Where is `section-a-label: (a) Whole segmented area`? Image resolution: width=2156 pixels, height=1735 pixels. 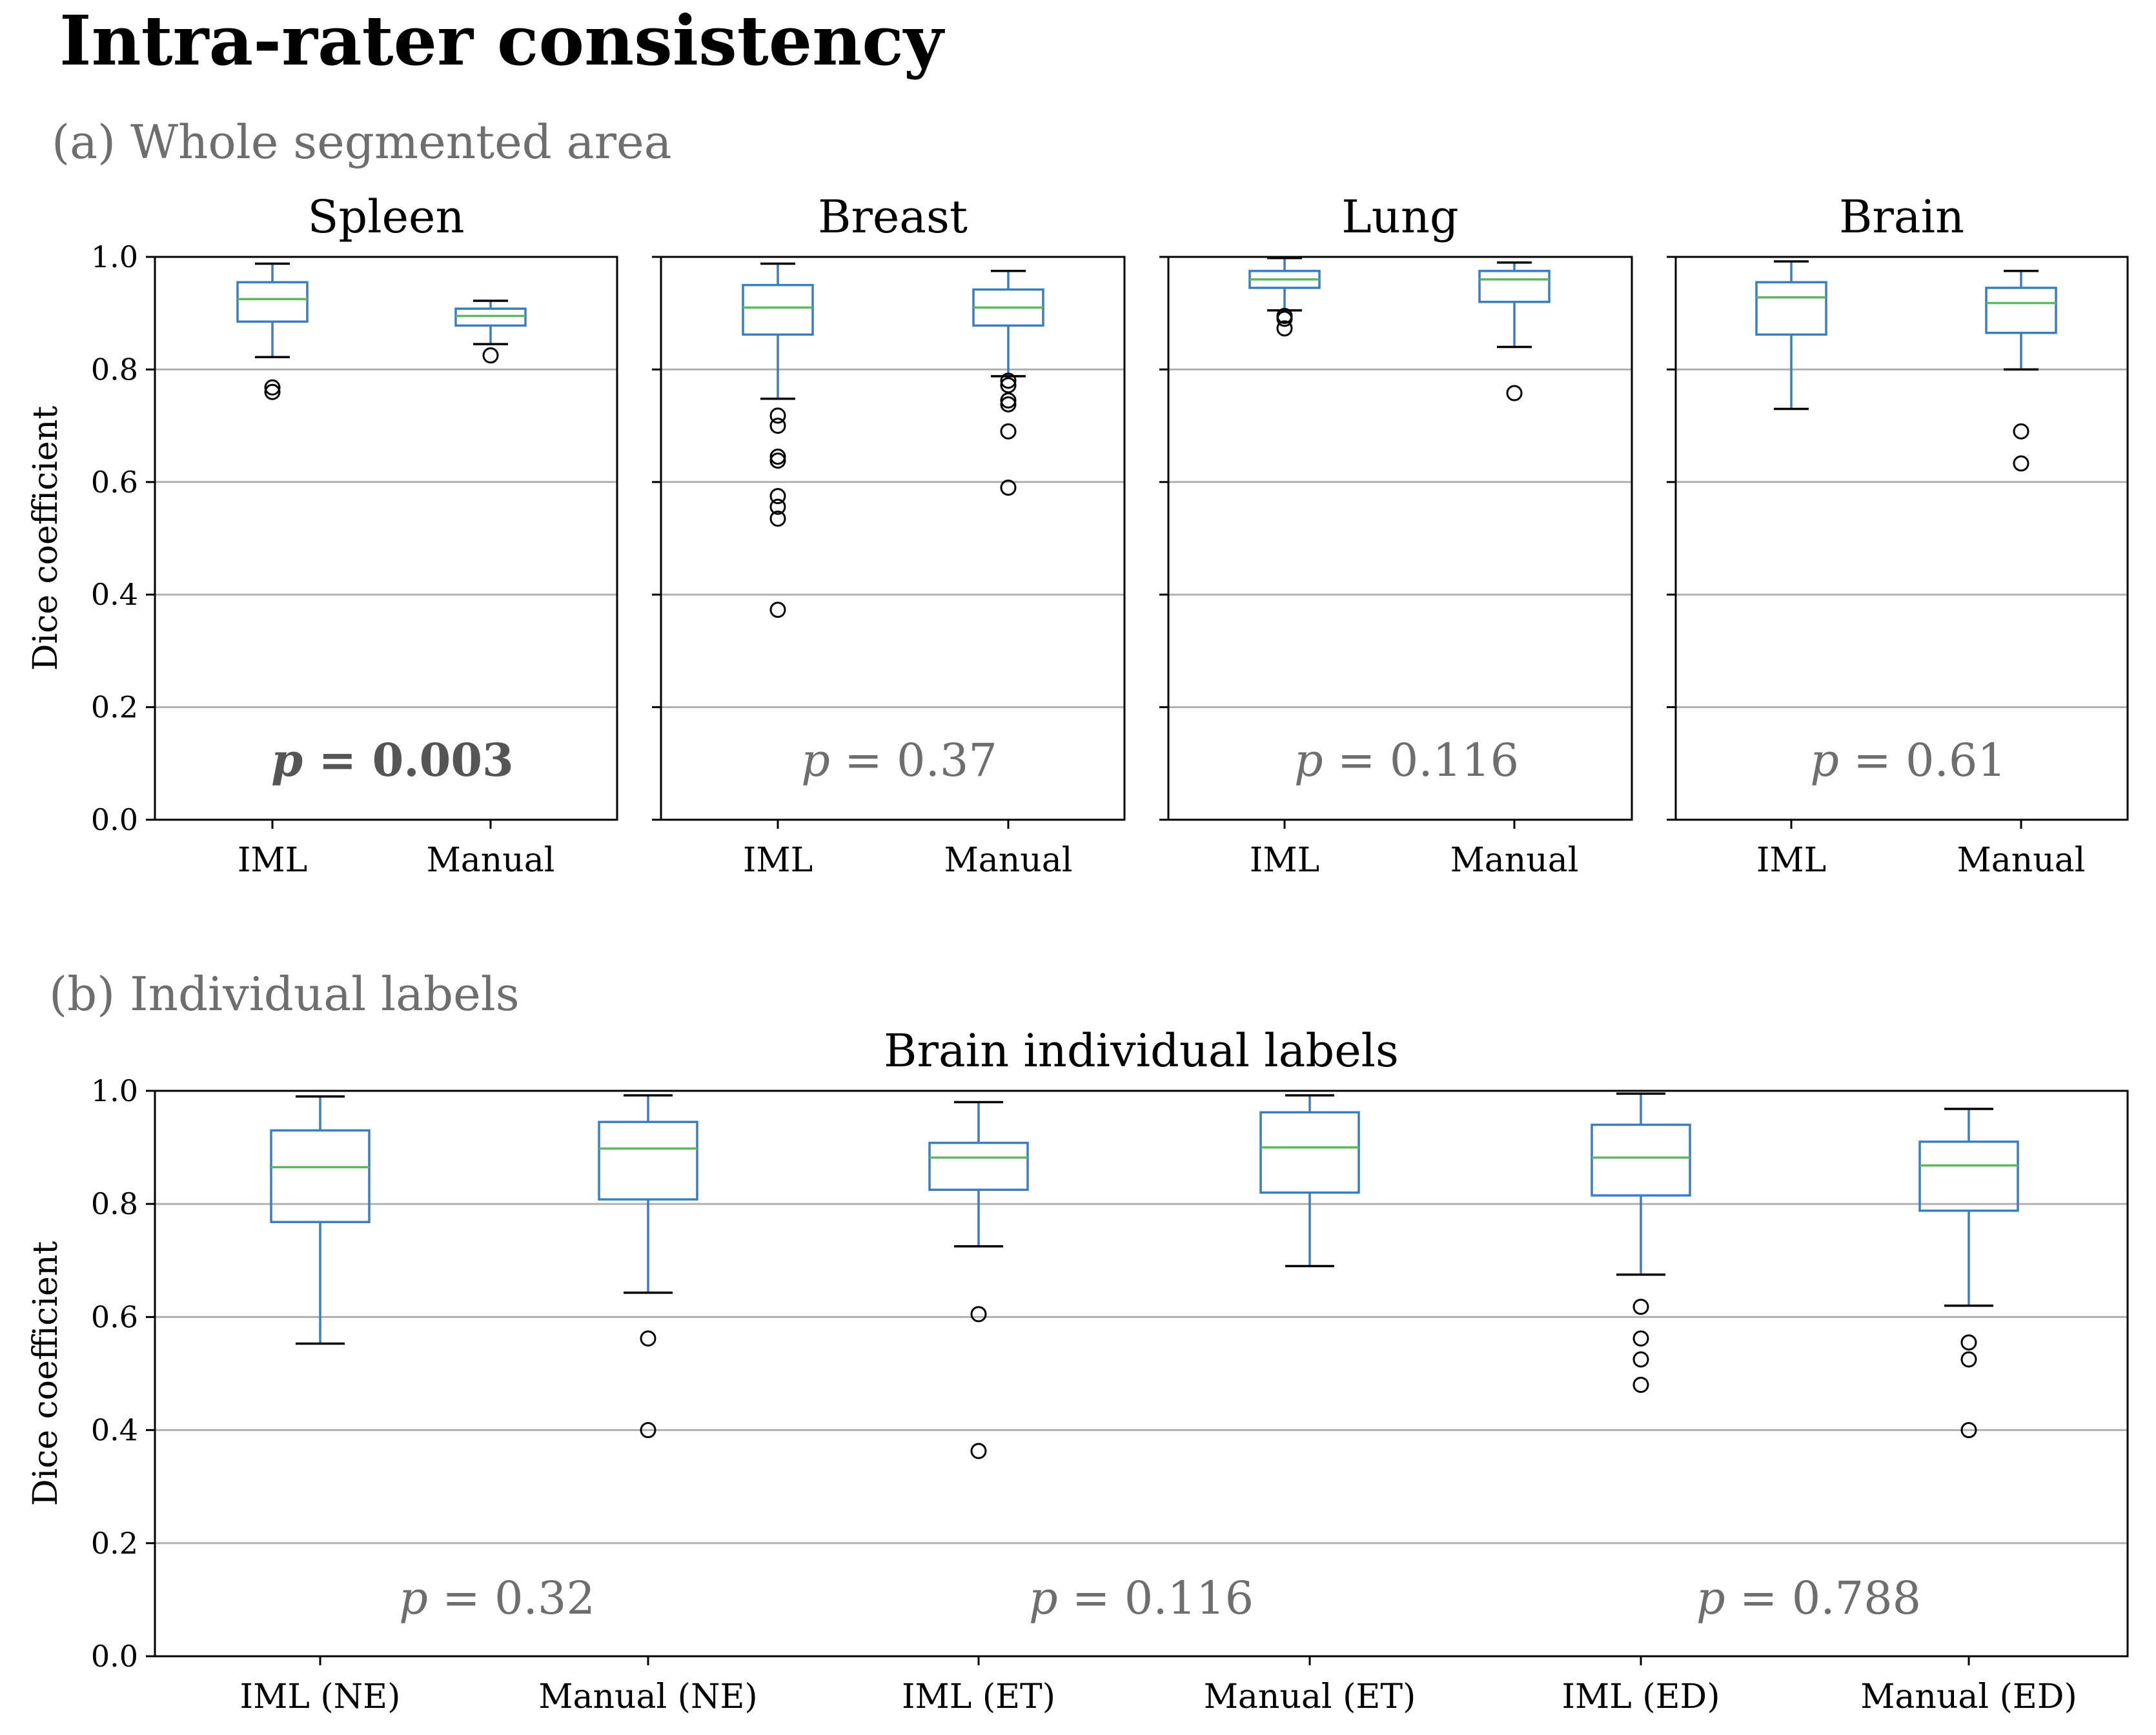 section-a-label: (a) Whole segmented area is located at coordinates (362, 142).